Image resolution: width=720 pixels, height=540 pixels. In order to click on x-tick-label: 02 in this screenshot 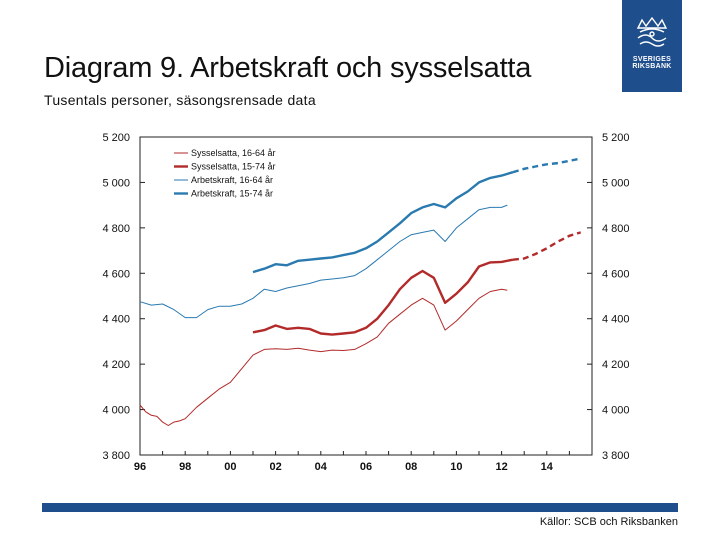, I will do `click(275, 467)`.